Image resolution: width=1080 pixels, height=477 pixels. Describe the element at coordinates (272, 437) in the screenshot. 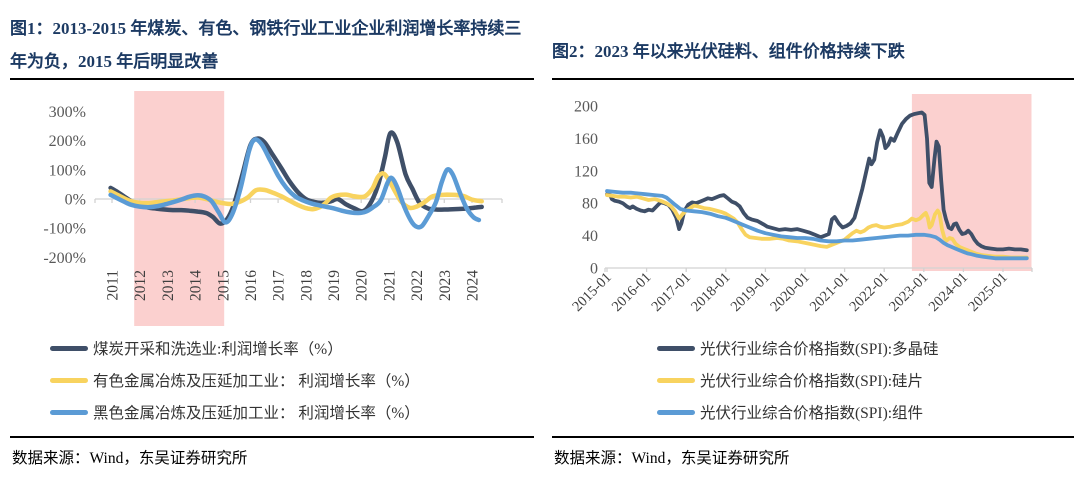

I see `figure1-source-rule` at that location.